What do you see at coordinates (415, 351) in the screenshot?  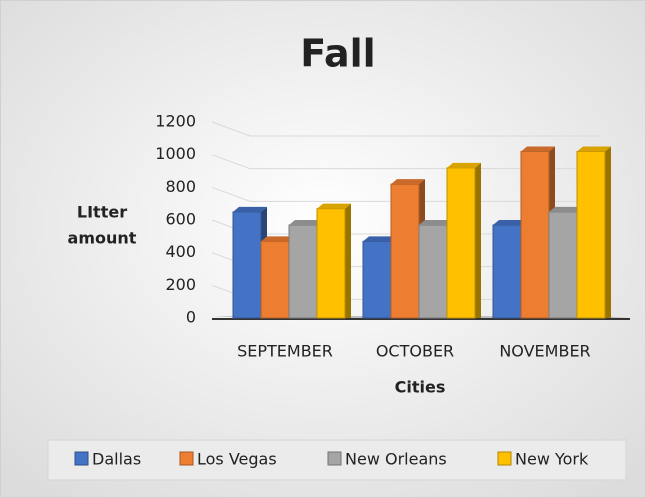 I see `x-tick-label: OCTOBER` at bounding box center [415, 351].